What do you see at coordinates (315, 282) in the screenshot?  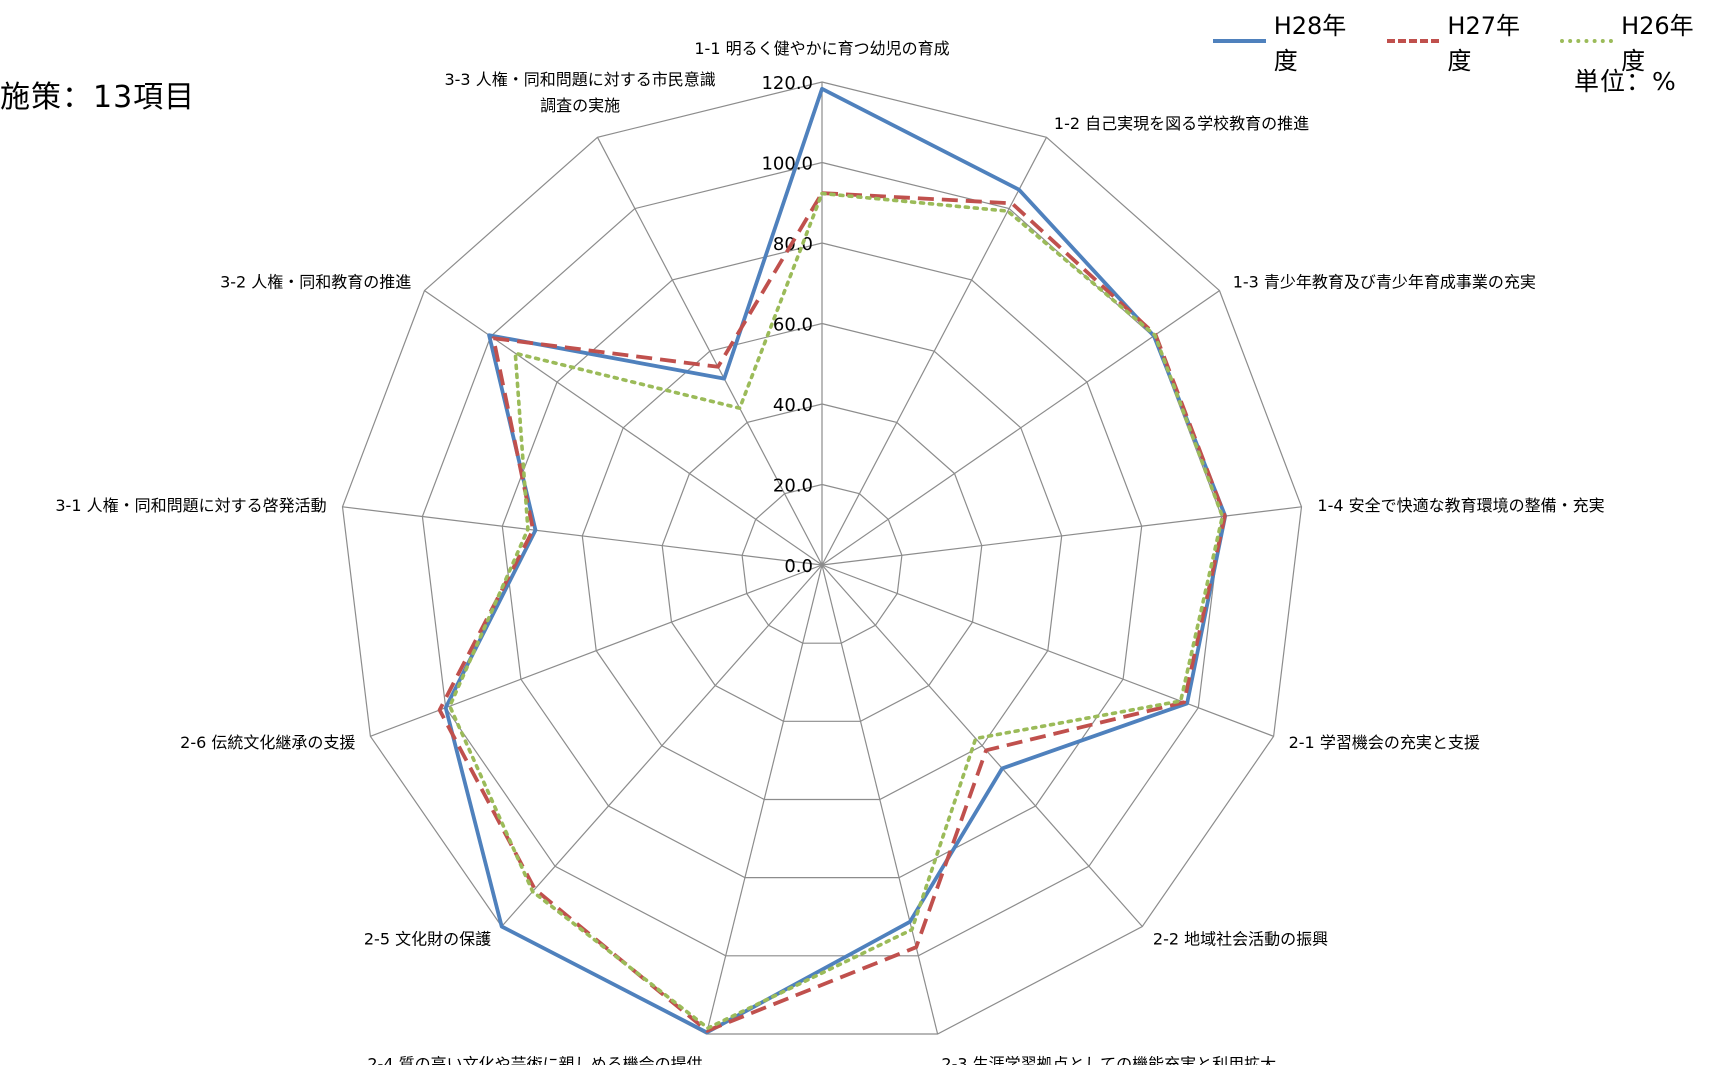 I see `category-label: 3-2 人権・同和教育の推進` at bounding box center [315, 282].